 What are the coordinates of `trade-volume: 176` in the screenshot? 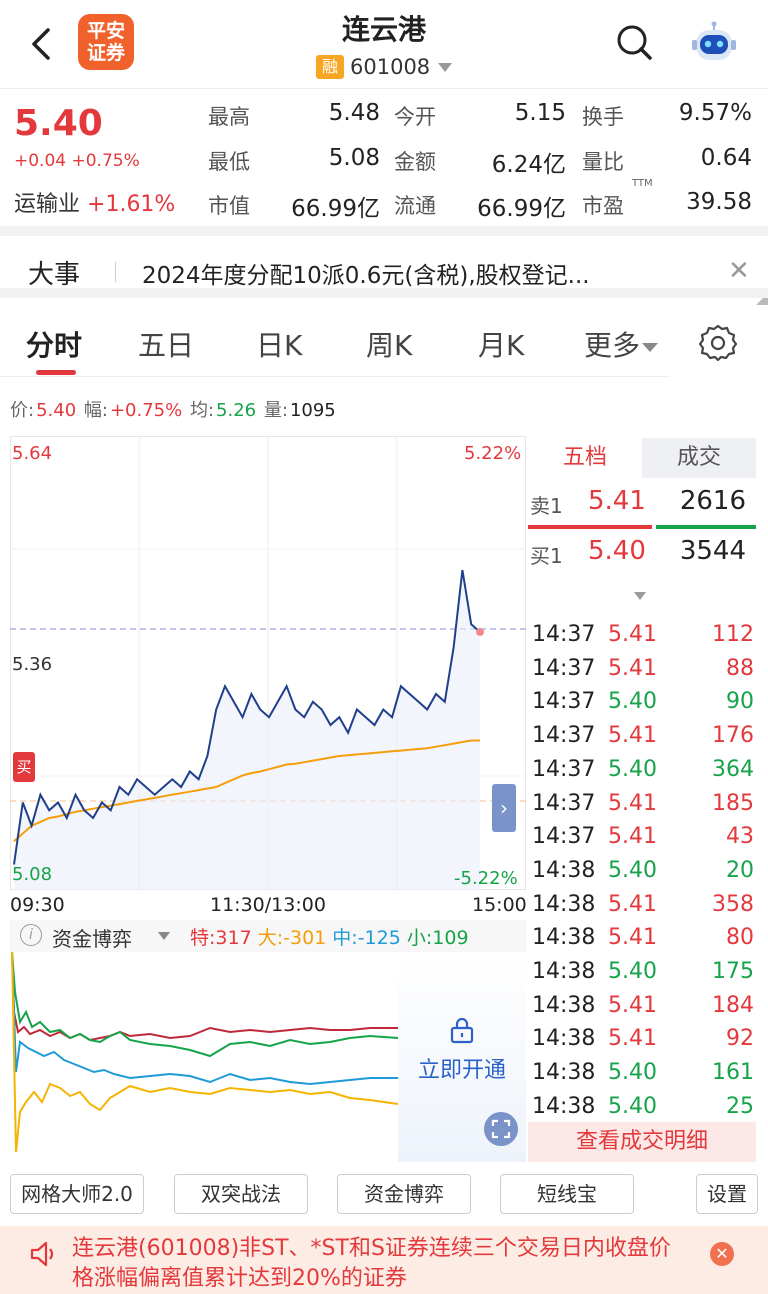 It's located at (733, 736).